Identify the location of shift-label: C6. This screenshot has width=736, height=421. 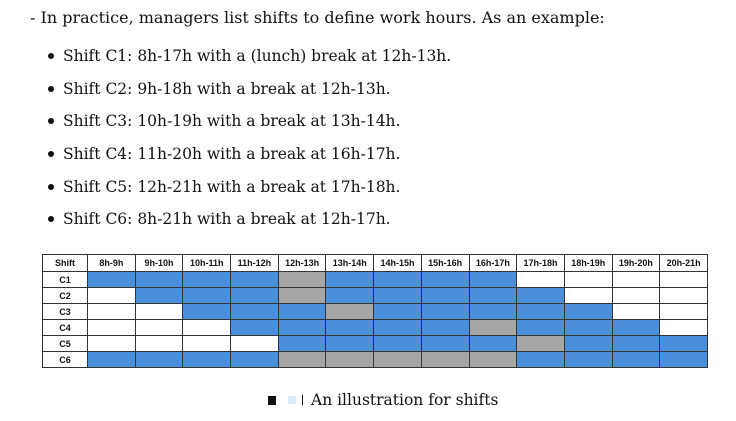
(65, 359).